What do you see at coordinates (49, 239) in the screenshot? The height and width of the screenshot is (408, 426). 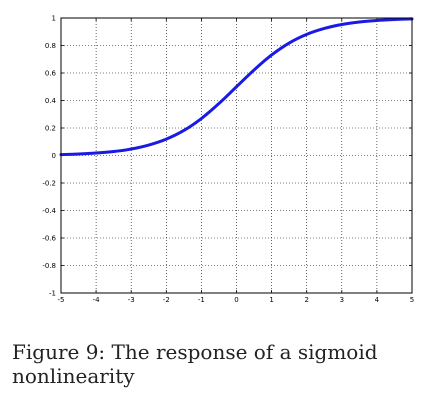 I see `y-tick-label: -0.6` at bounding box center [49, 239].